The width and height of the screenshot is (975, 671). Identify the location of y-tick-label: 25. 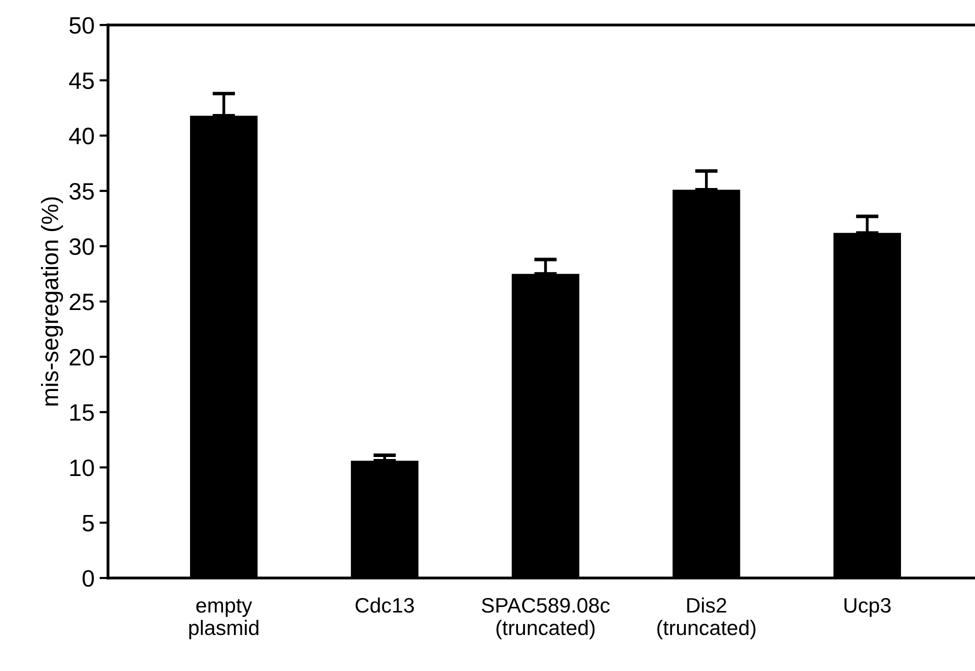
(82, 302).